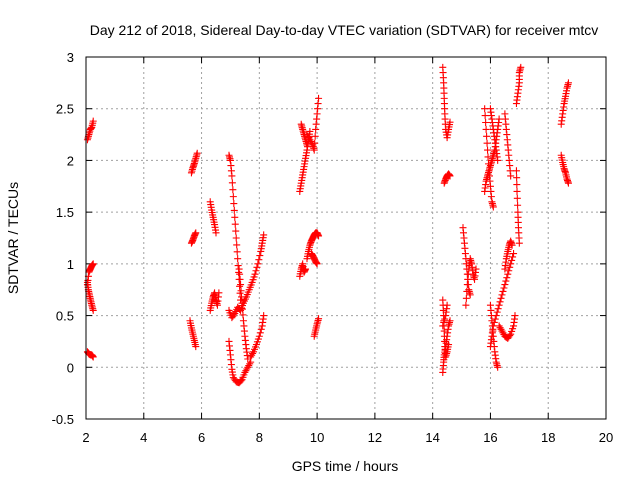 Image resolution: width=640 pixels, height=480 pixels. What do you see at coordinates (259, 437) in the screenshot?
I see `x-tick-label: 8` at bounding box center [259, 437].